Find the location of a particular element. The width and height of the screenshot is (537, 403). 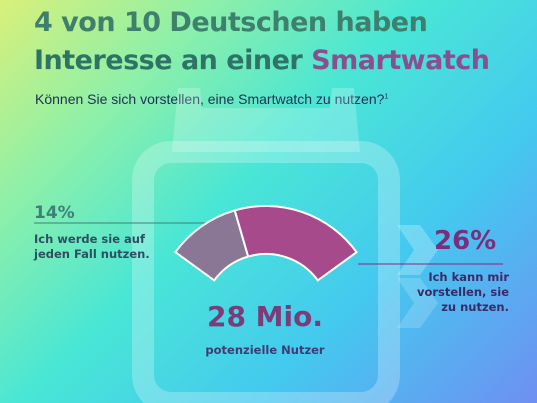

watch-band-top is located at coordinates (266, 120).